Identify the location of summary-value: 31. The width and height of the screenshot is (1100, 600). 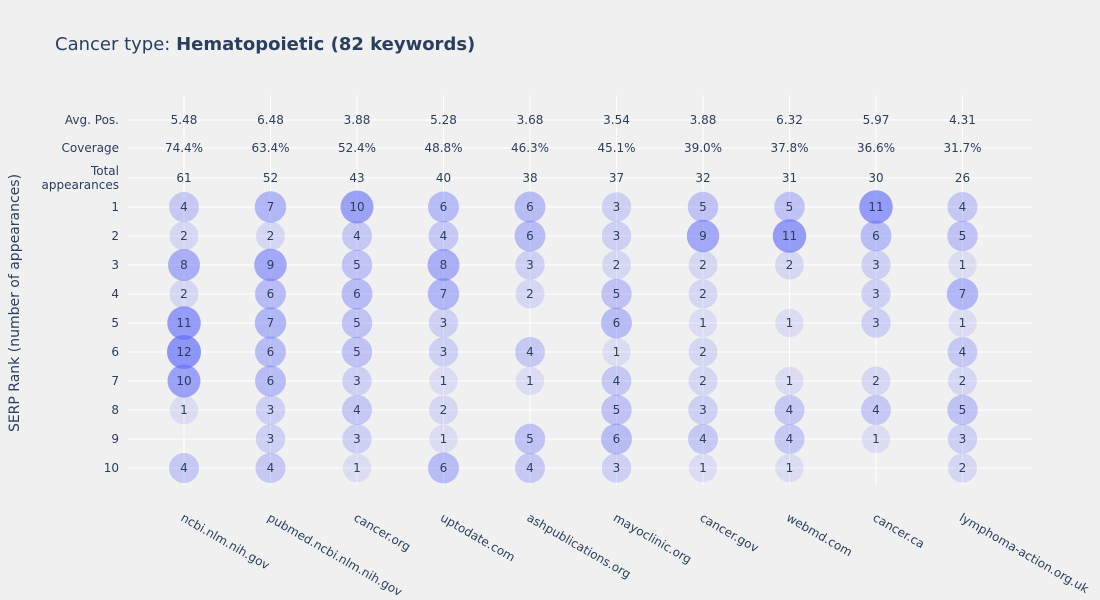
(789, 178).